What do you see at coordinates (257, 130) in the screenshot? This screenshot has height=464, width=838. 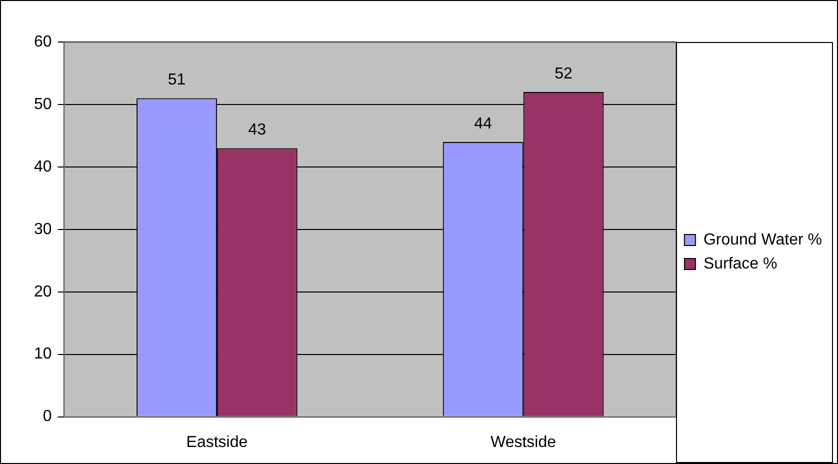 I see `data-label: 43` at bounding box center [257, 130].